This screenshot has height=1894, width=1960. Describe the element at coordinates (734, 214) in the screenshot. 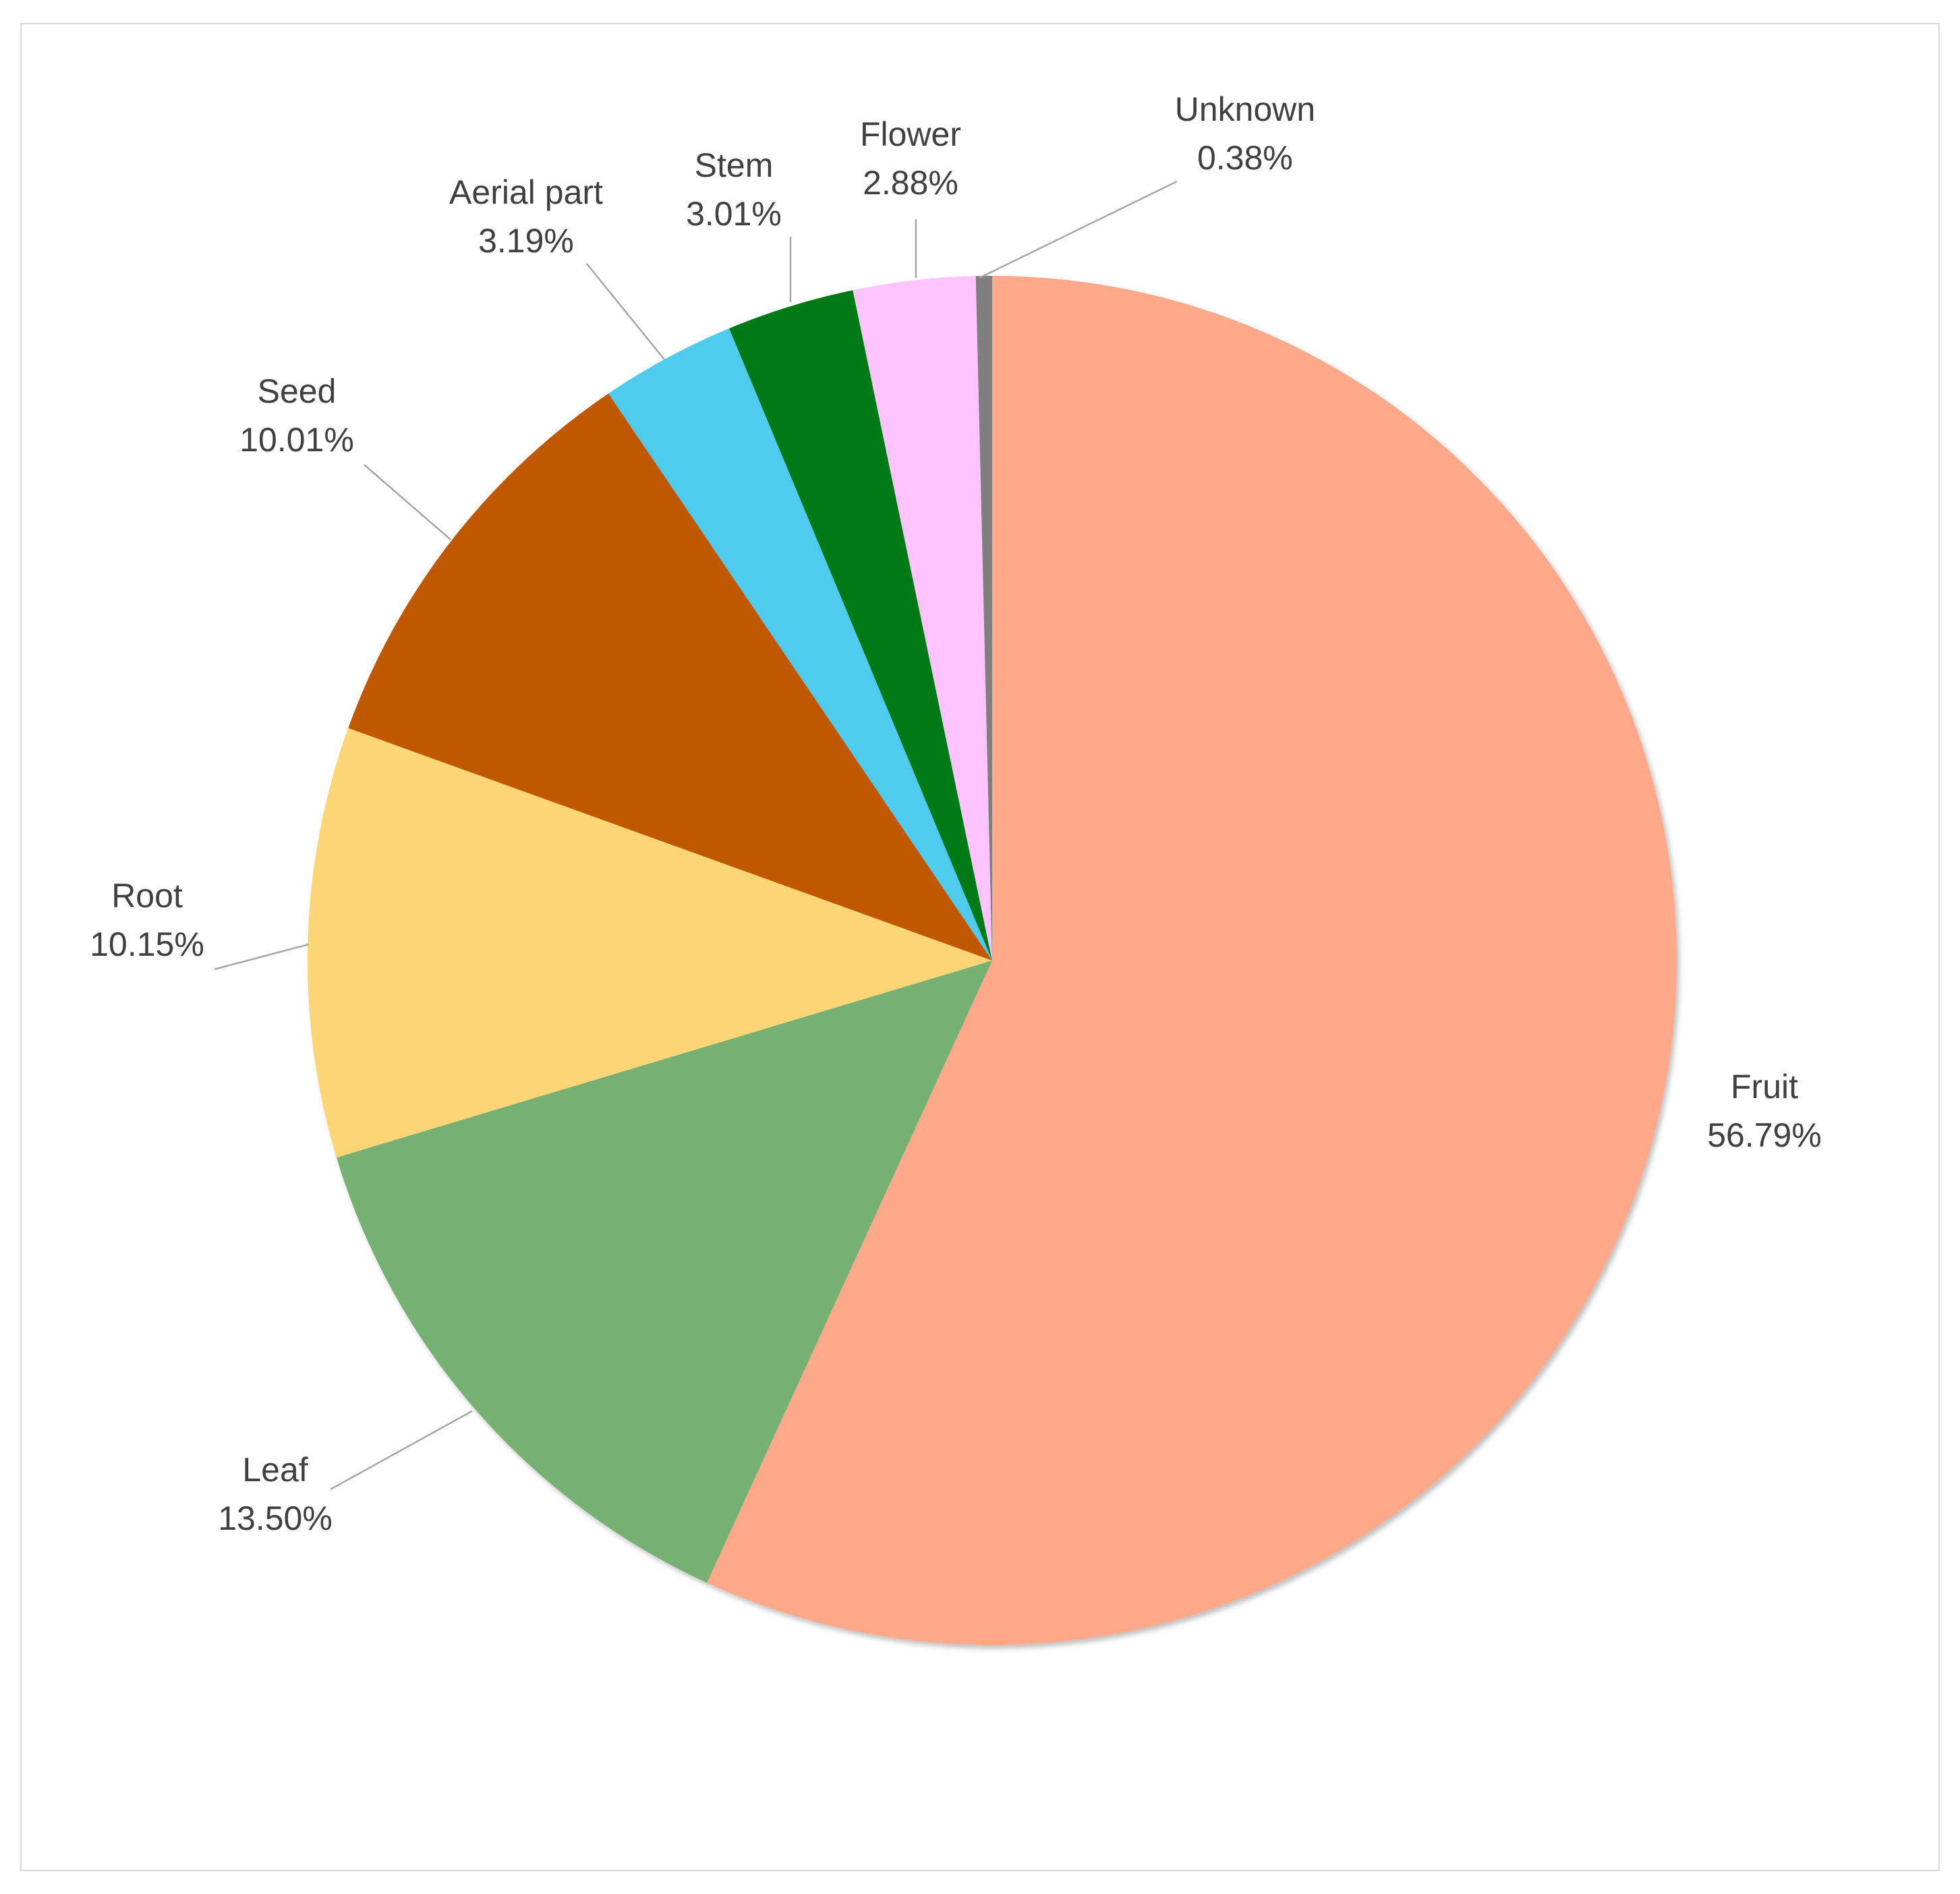

I see `slice-percent-label: 3.01%` at that location.